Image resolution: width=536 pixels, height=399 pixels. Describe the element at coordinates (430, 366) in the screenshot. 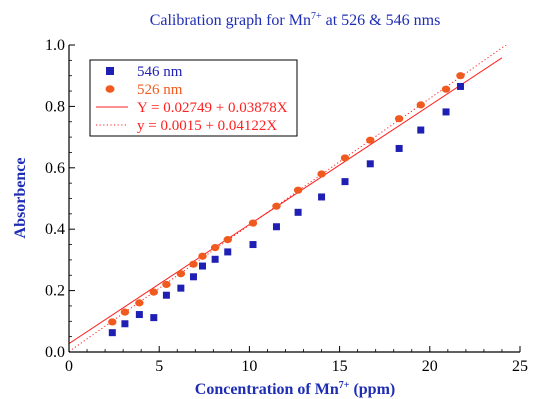

I see `x-tick-label: 20` at that location.